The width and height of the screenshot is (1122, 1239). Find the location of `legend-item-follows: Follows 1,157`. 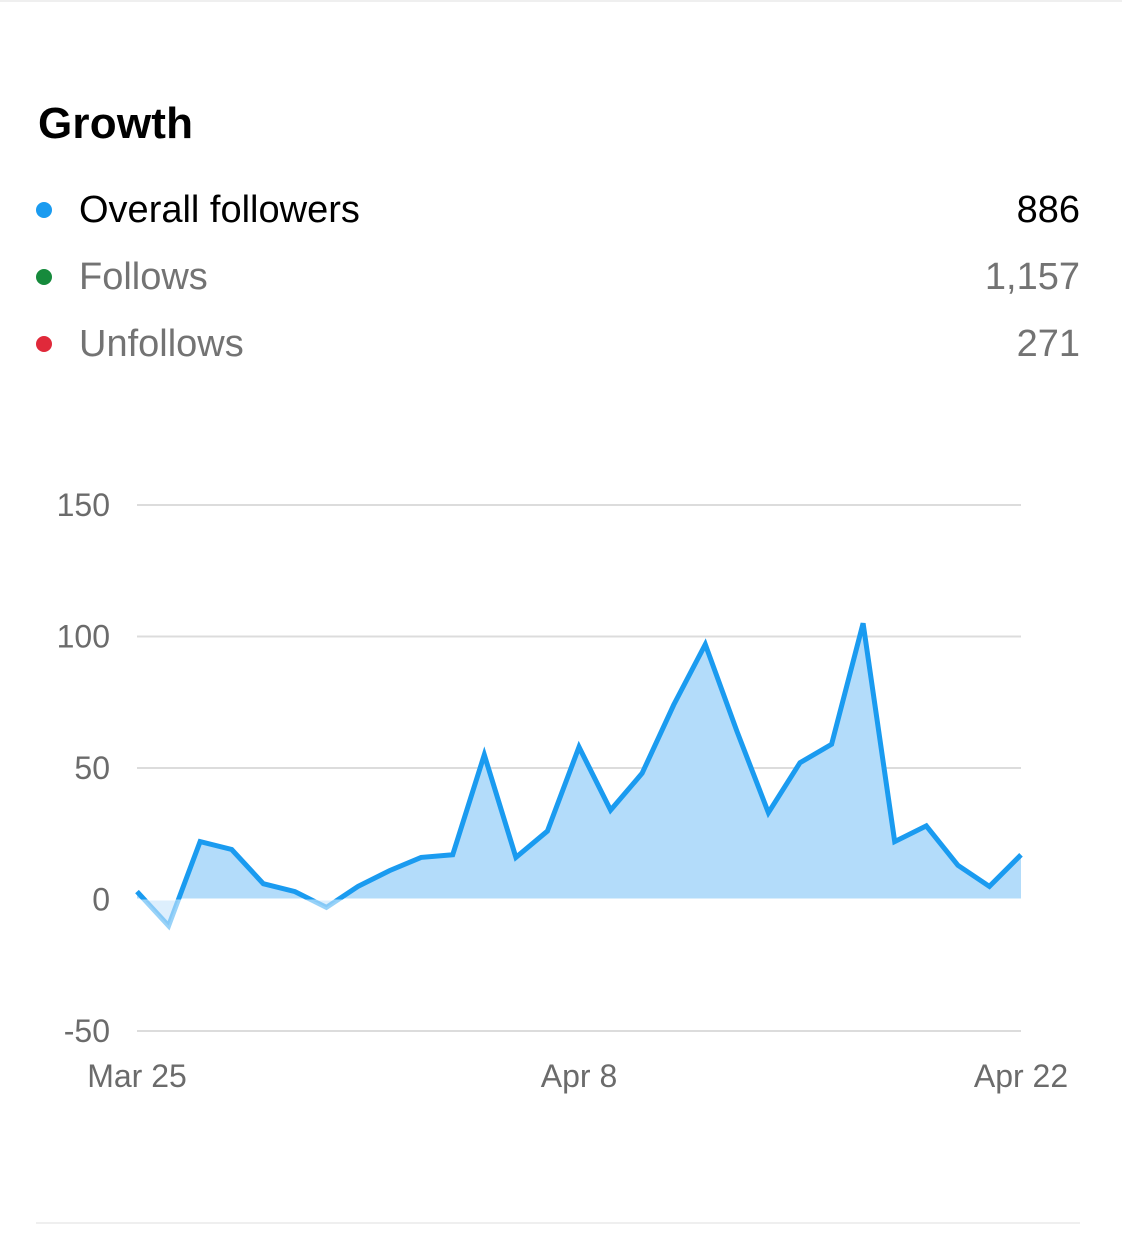

legend-item-follows: Follows 1,157 is located at coordinates (558, 277).